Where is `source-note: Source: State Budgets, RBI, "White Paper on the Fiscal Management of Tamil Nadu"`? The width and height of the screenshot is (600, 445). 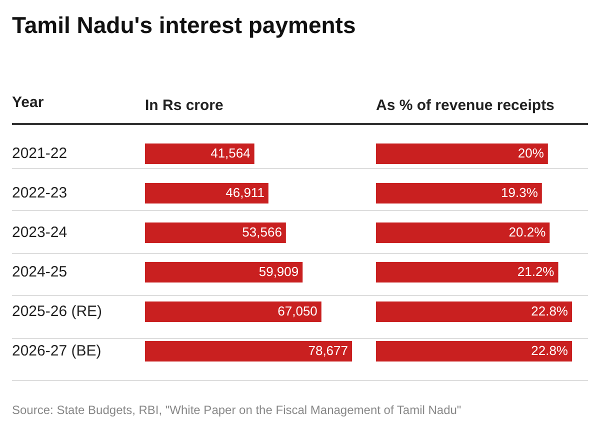 source-note: Source: State Budgets, RBI, "White Paper on the Fiscal Management of Tamil Nadu" is located at coordinates (237, 410).